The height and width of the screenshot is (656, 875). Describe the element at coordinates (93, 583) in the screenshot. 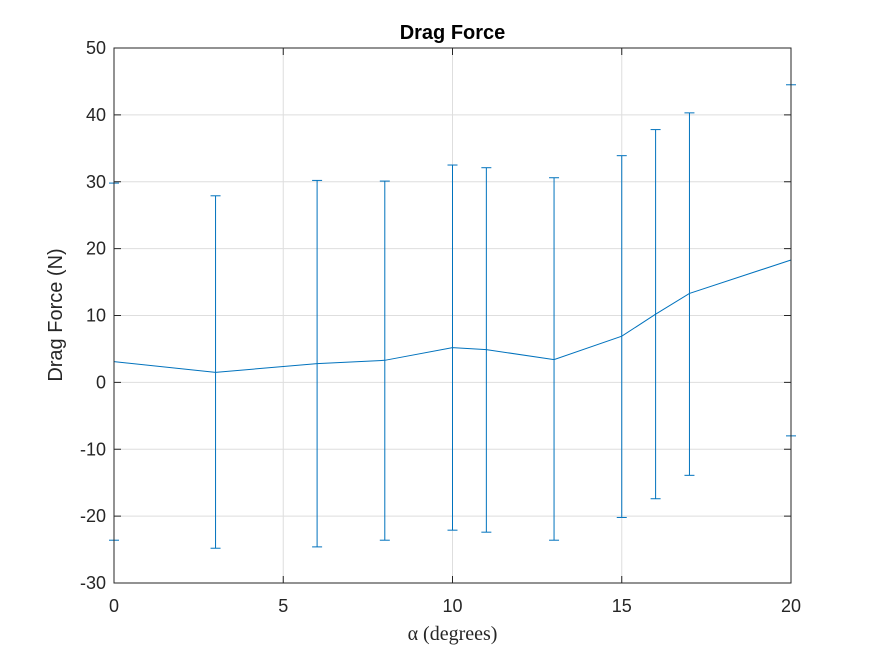

I see `y-tick-label: -30` at that location.